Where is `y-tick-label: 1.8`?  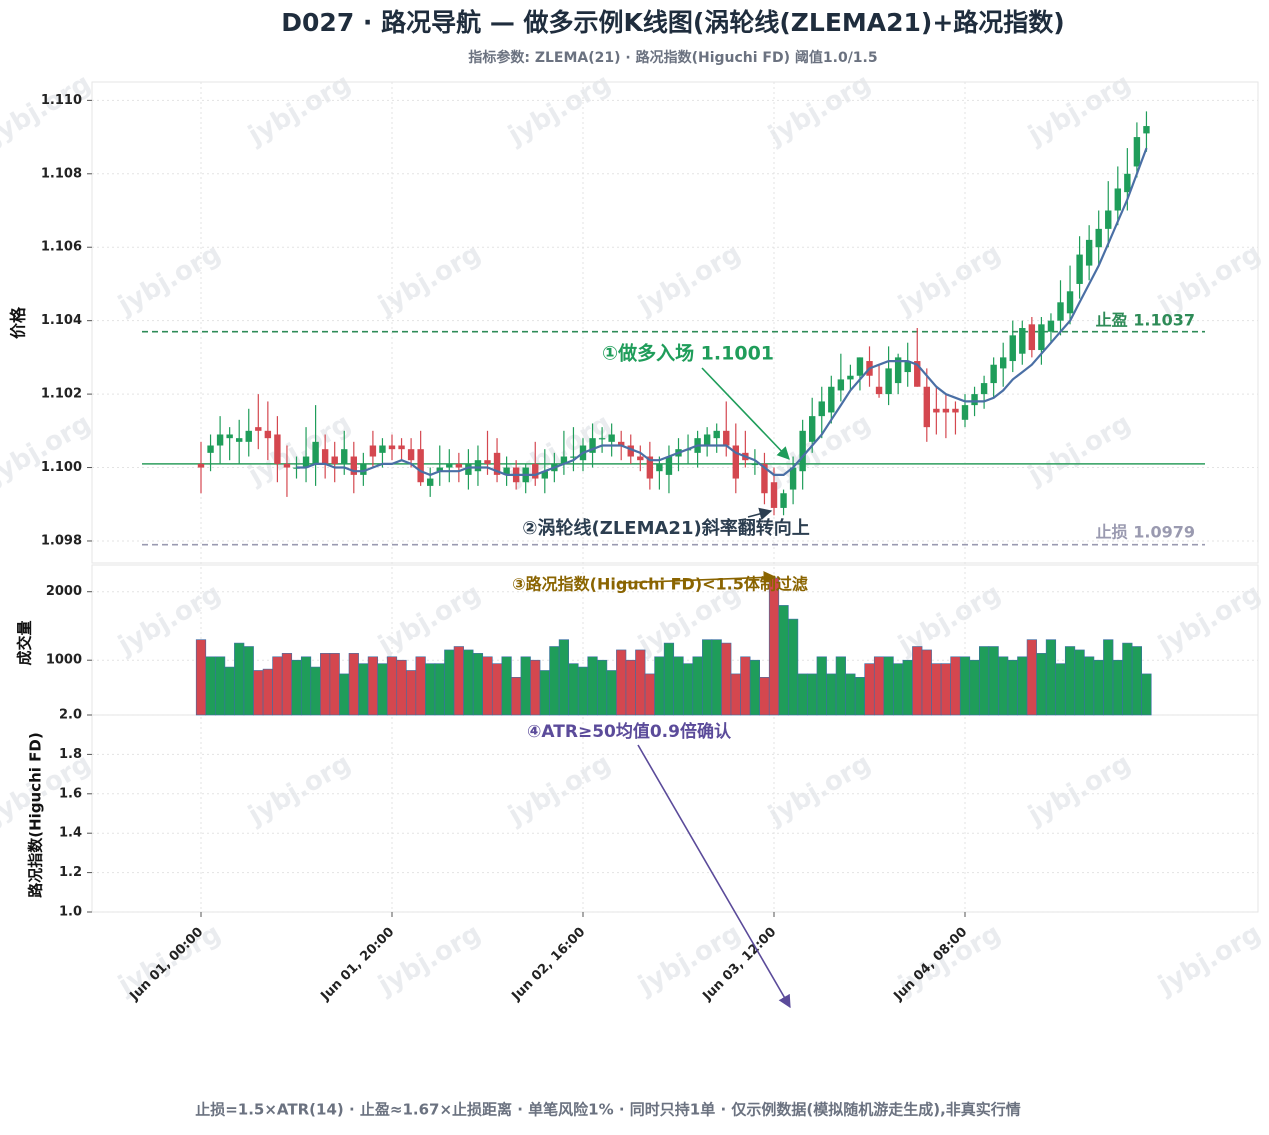
y-tick-label: 1.8 is located at coordinates (70, 754).